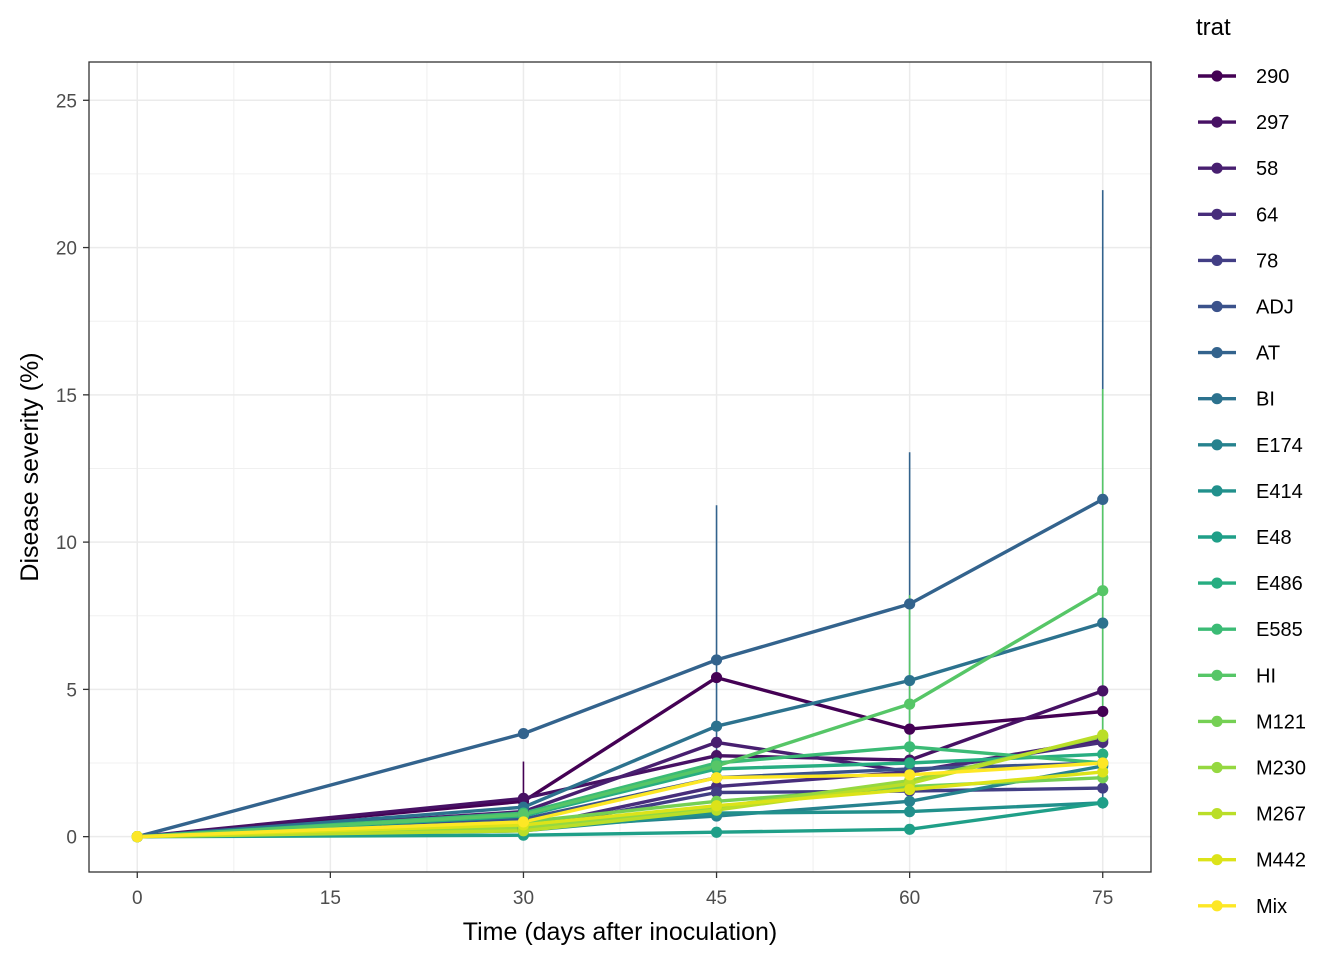 The width and height of the screenshot is (1344, 965). Describe the element at coordinates (1272, 123) in the screenshot. I see `legend-label-297: 297` at that location.